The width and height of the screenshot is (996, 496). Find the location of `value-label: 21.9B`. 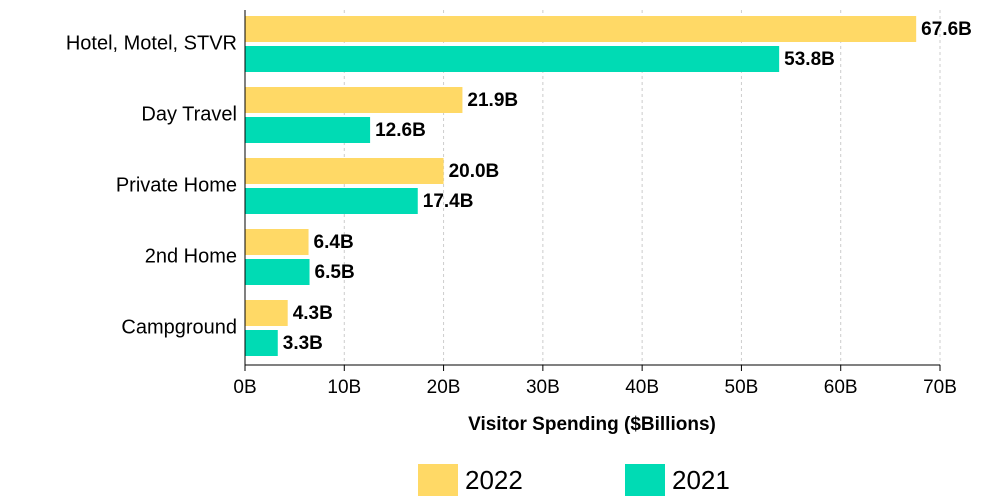

value-label: 21.9B is located at coordinates (492, 100).